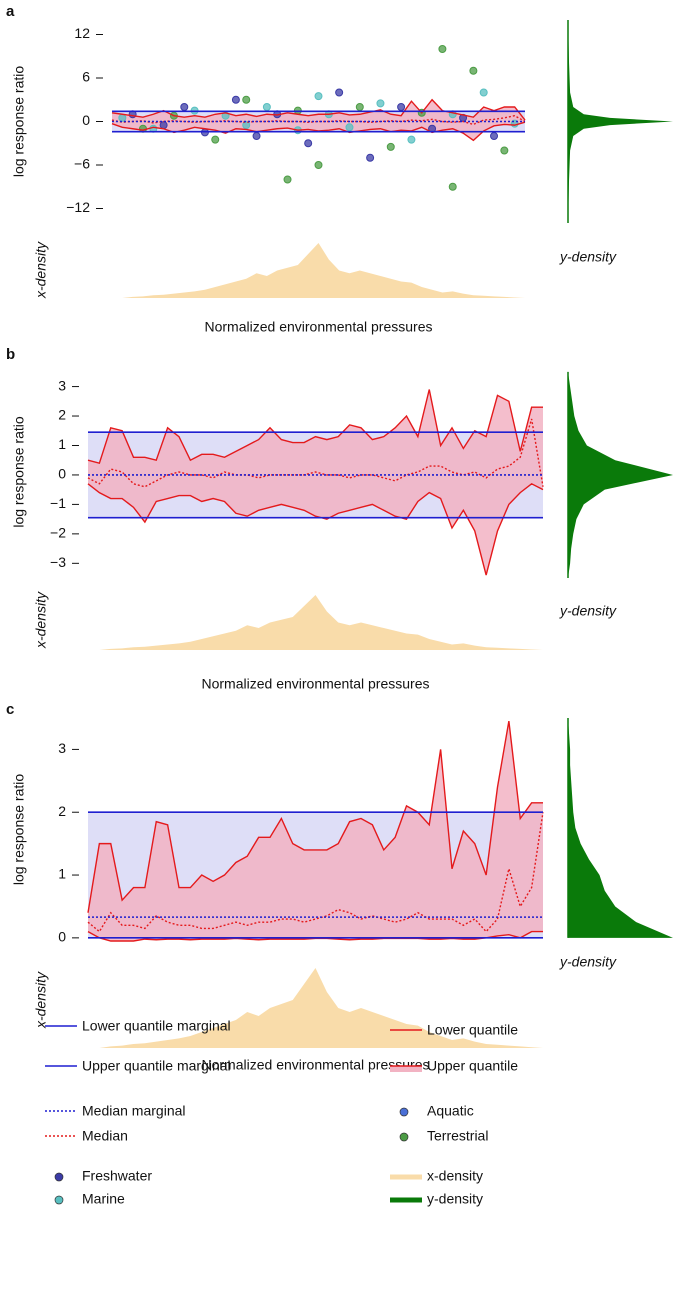  I want to click on y-tick-label: −12, so click(78, 207).